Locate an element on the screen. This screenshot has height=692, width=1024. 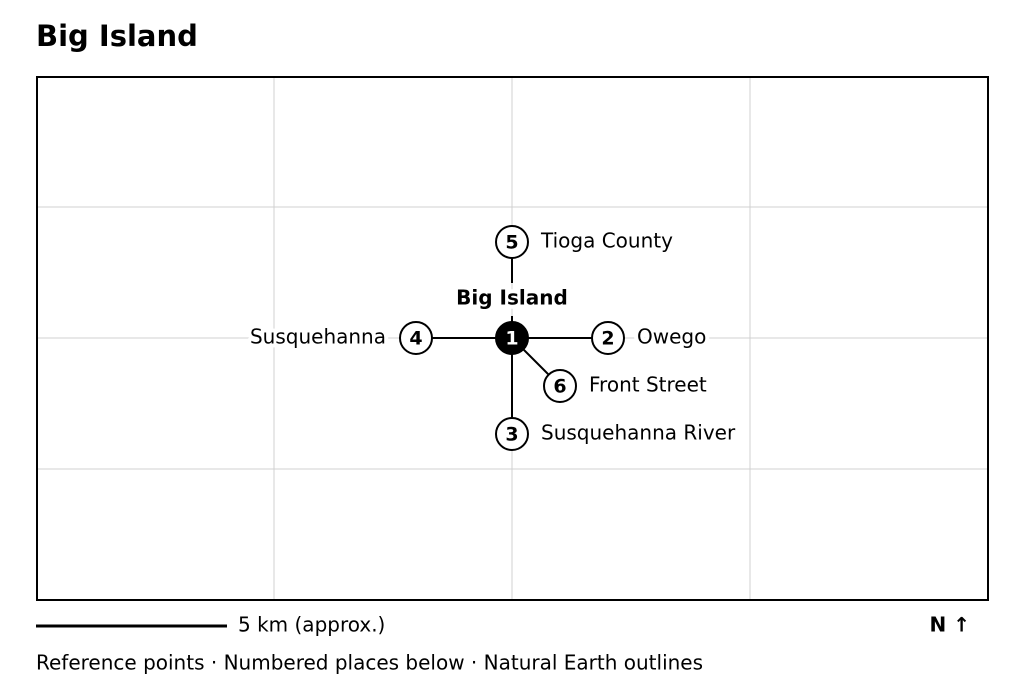
node-label: Owego is located at coordinates (671, 337).